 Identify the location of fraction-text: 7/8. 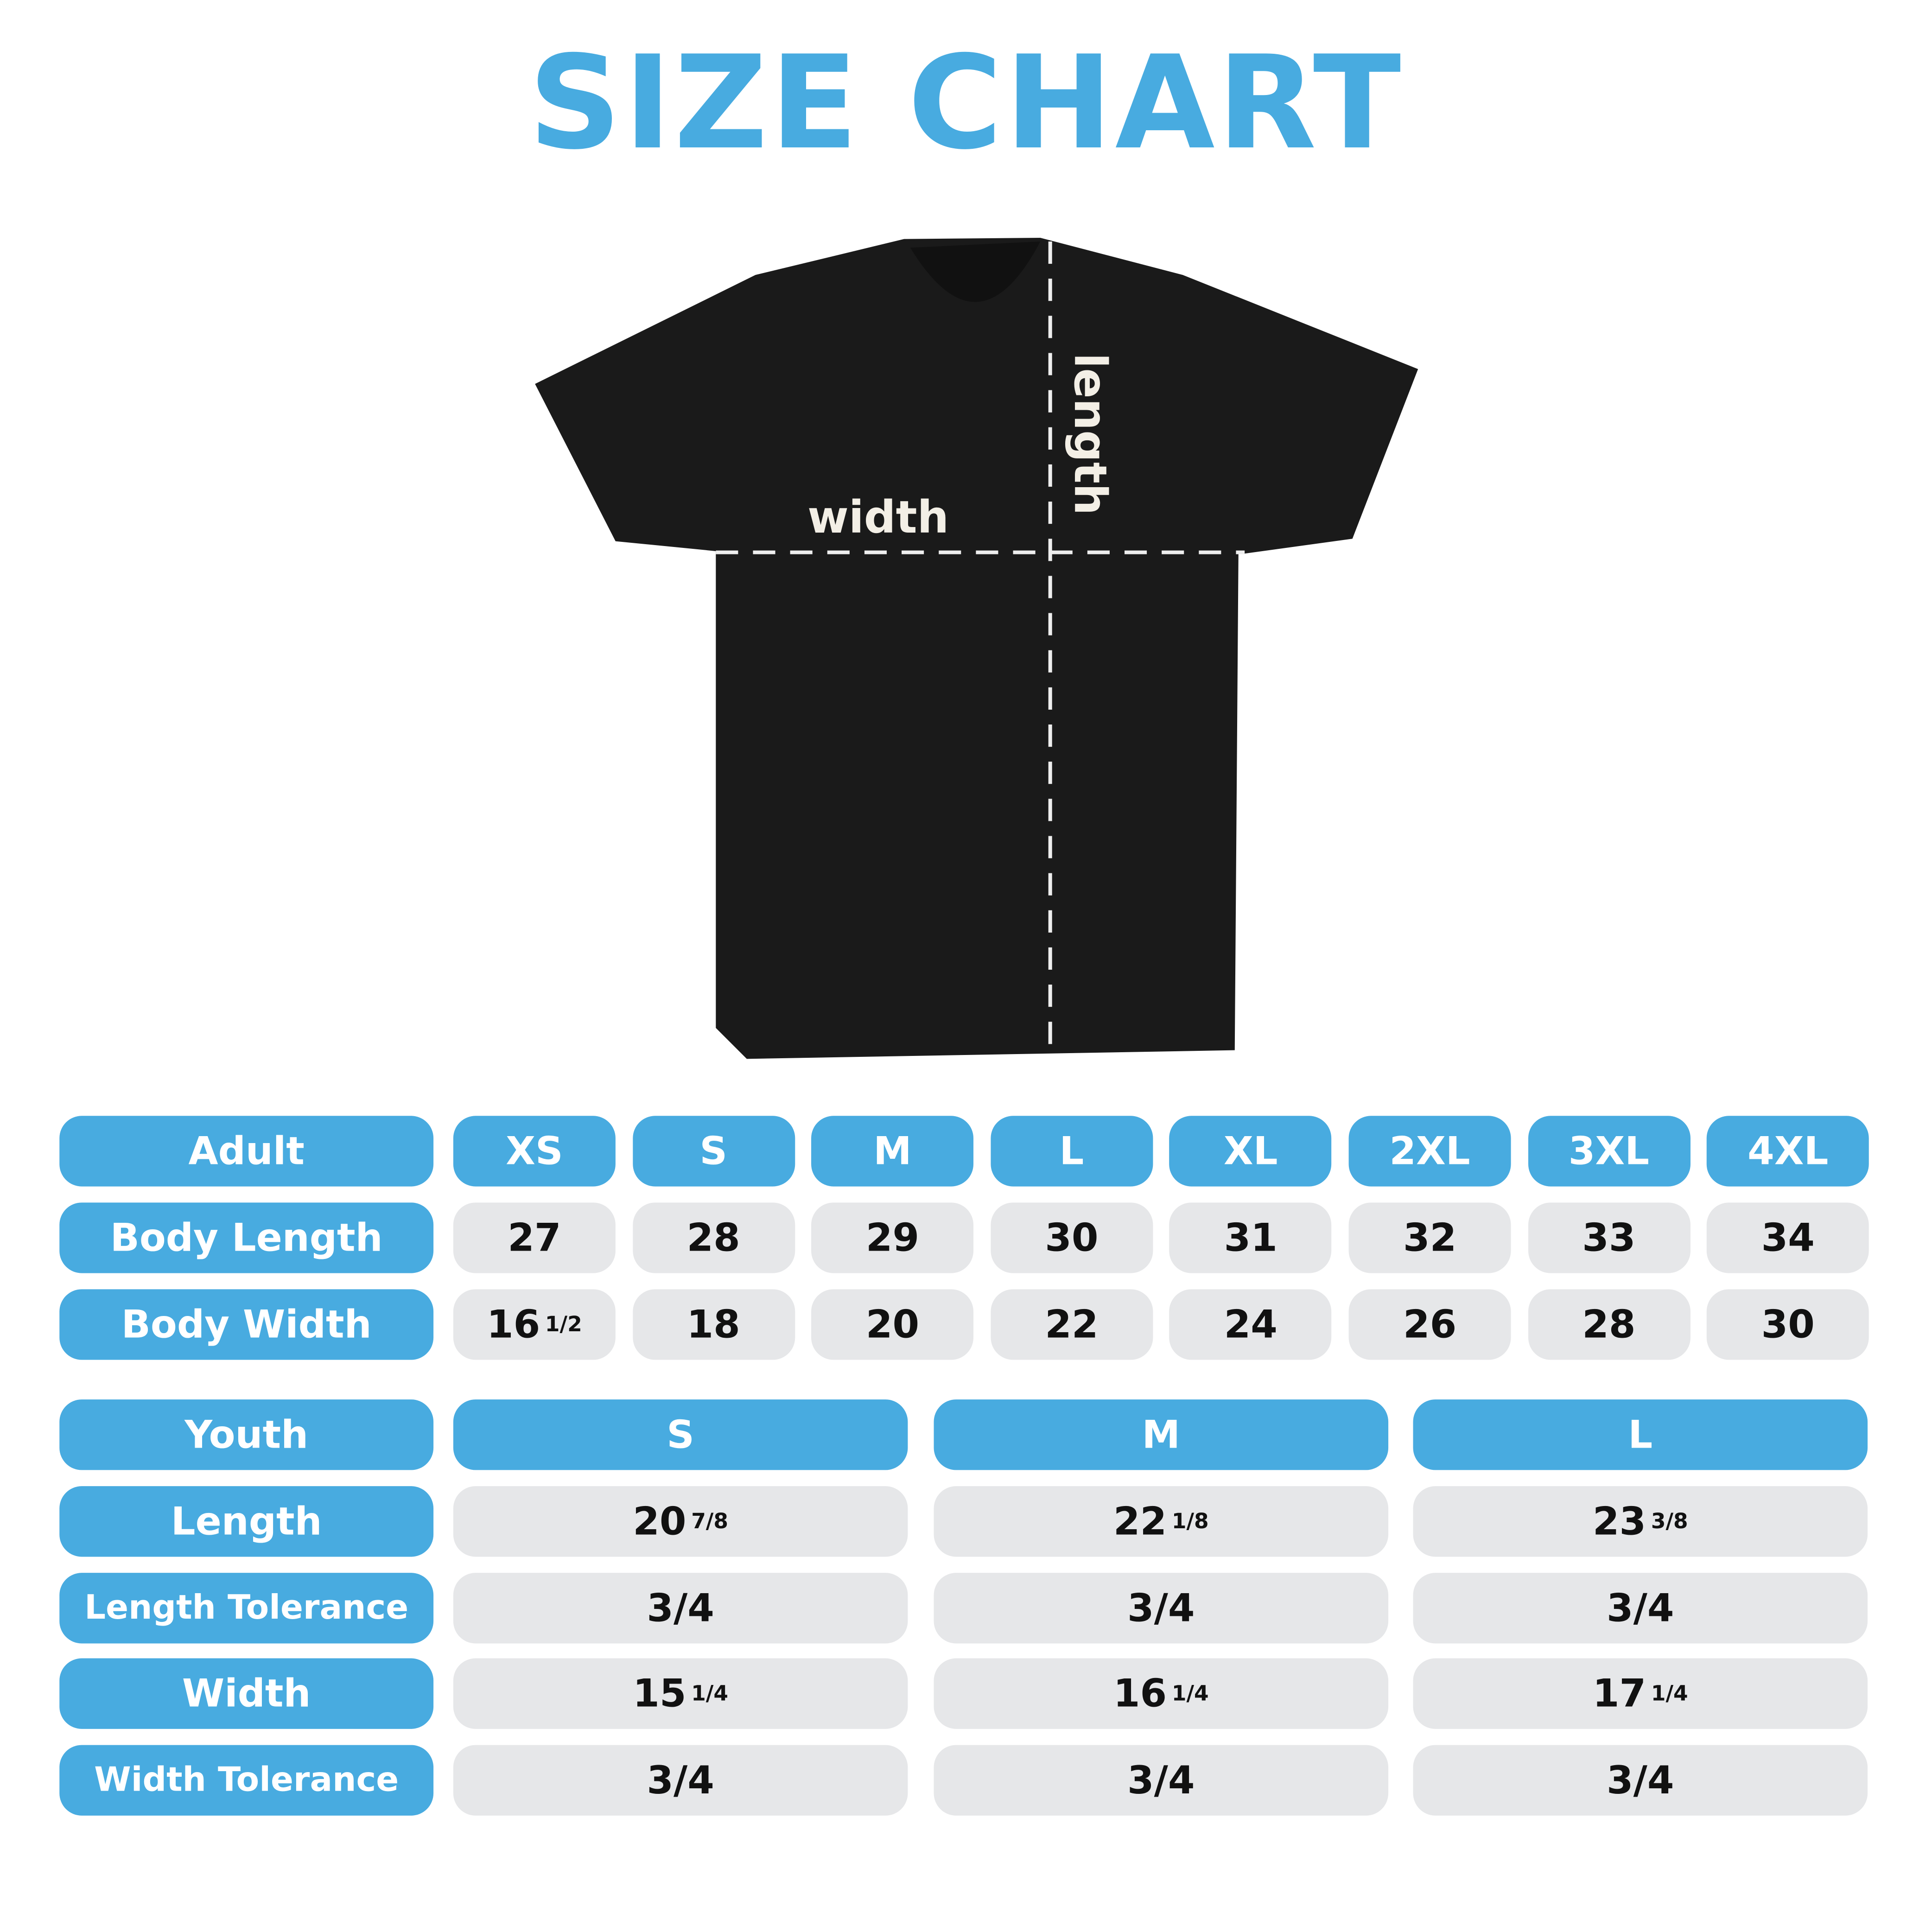
(710, 1521).